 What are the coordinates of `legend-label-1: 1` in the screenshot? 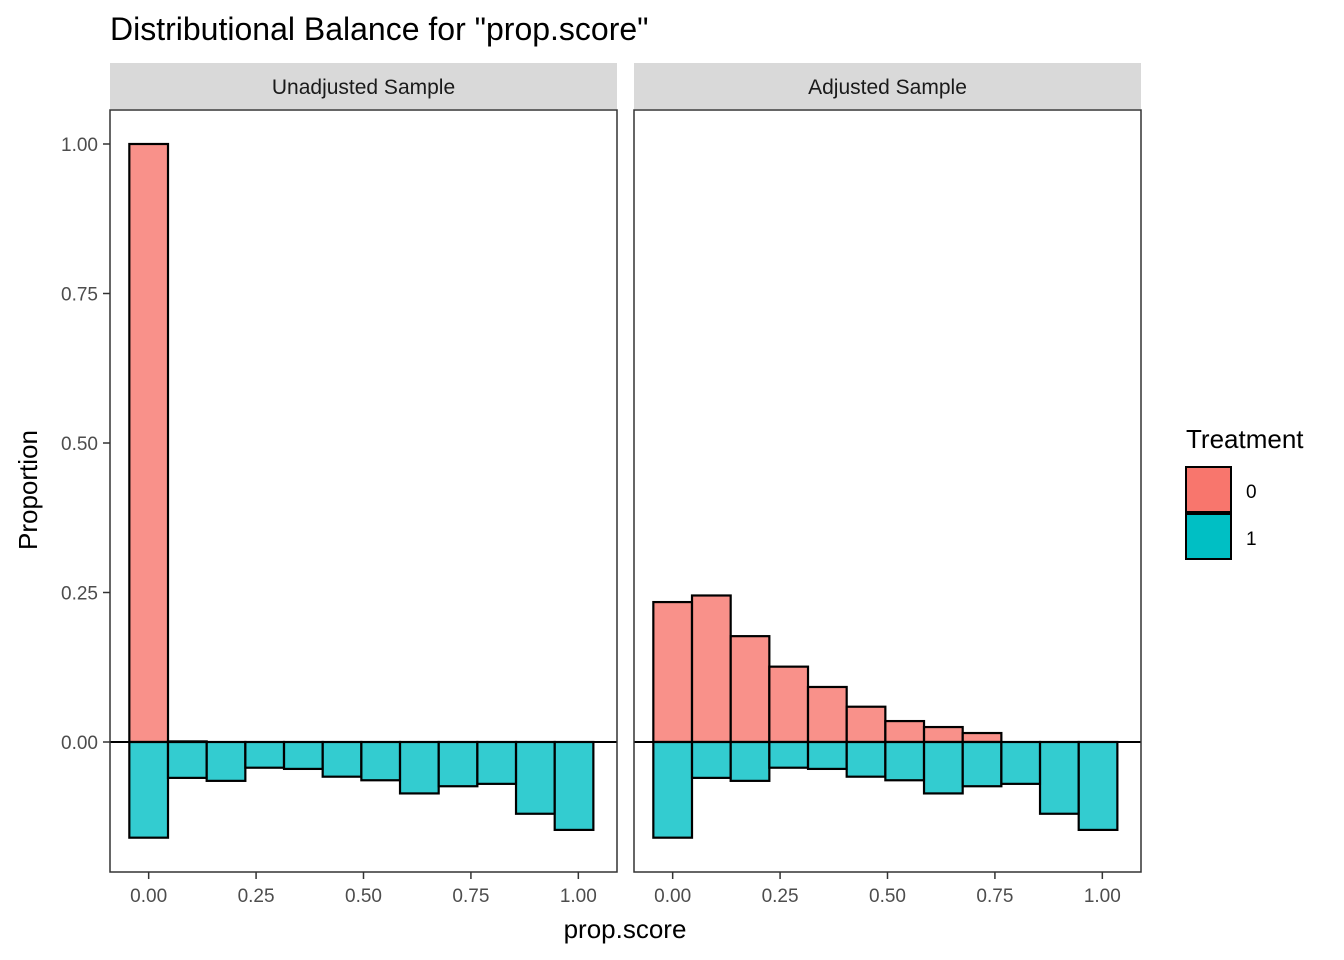 It's located at (1251, 539).